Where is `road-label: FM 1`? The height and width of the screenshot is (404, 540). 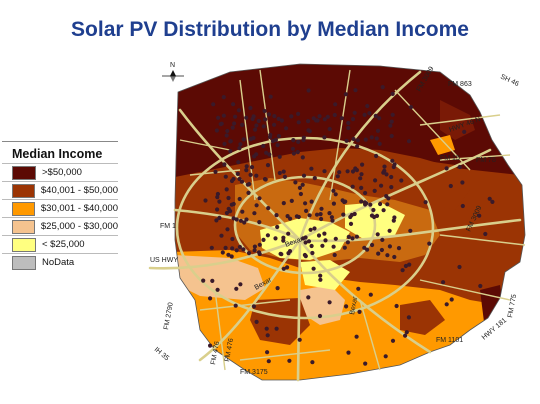
road-label: FM 1 is located at coordinates (168, 226).